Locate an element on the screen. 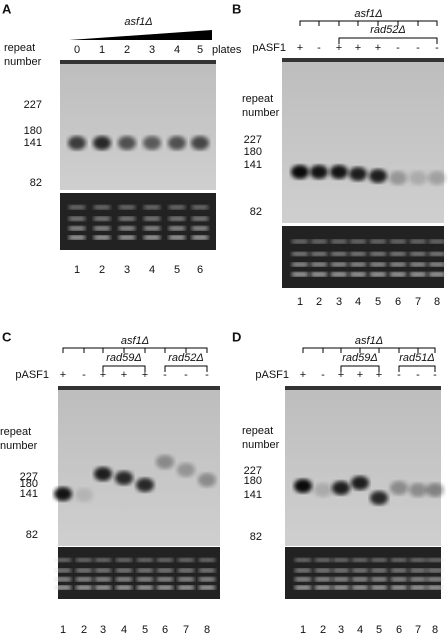  dose: 5 is located at coordinates (200, 50).